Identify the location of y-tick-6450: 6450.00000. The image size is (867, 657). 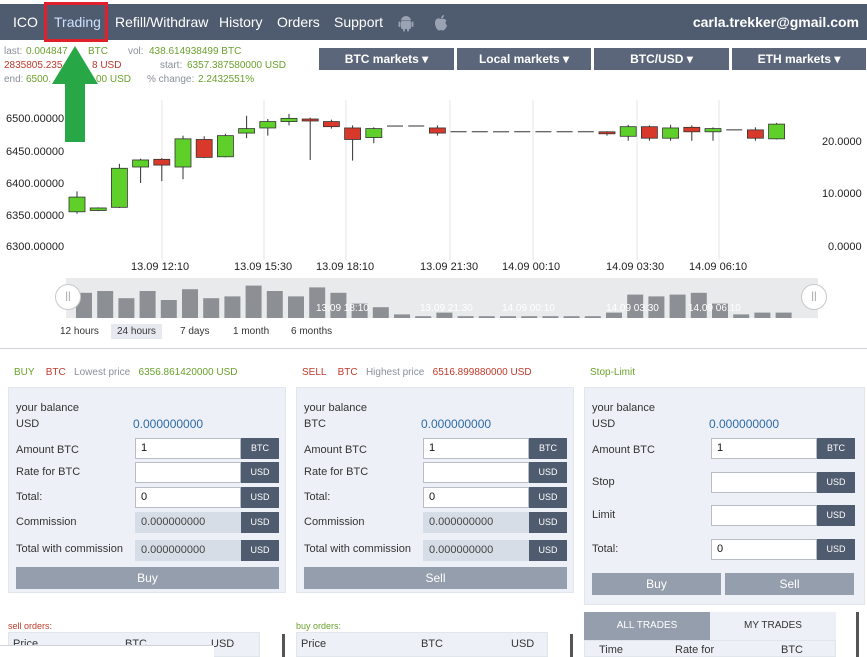
(35, 152).